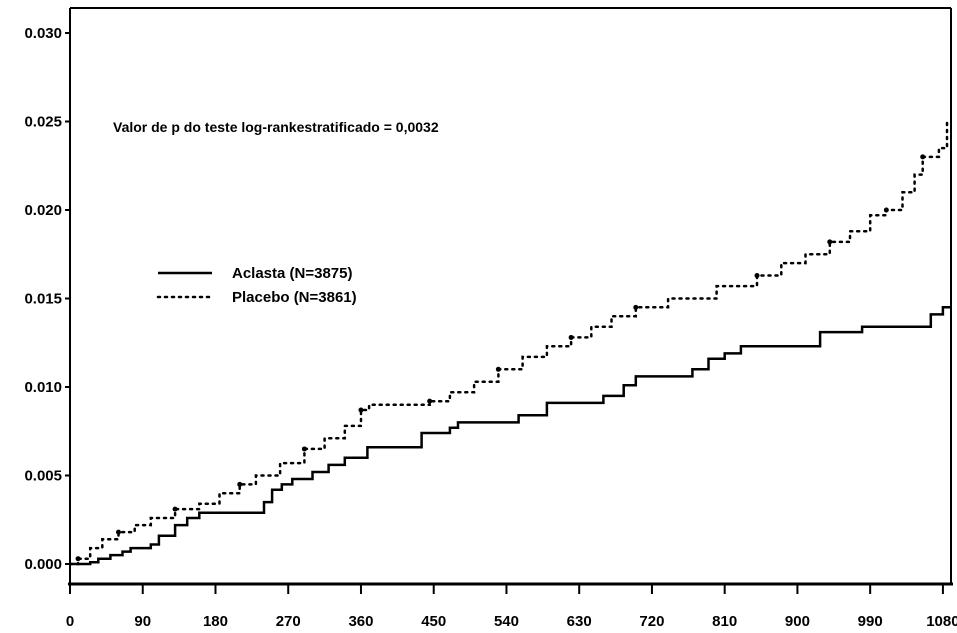 The image size is (957, 633). What do you see at coordinates (215, 621) in the screenshot?
I see `x-tick-label: 180` at bounding box center [215, 621].